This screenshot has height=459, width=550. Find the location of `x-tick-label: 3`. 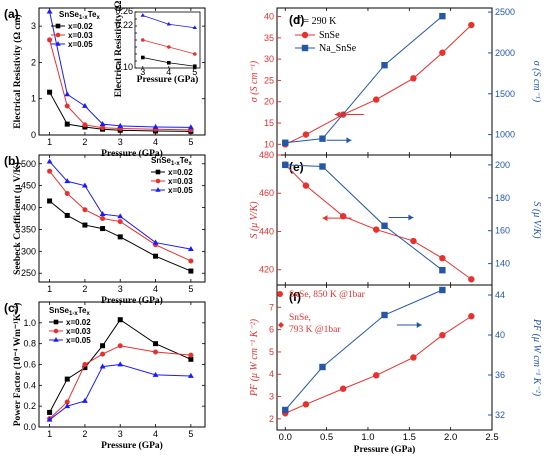

x-tick-label: 3 is located at coordinates (120, 289).